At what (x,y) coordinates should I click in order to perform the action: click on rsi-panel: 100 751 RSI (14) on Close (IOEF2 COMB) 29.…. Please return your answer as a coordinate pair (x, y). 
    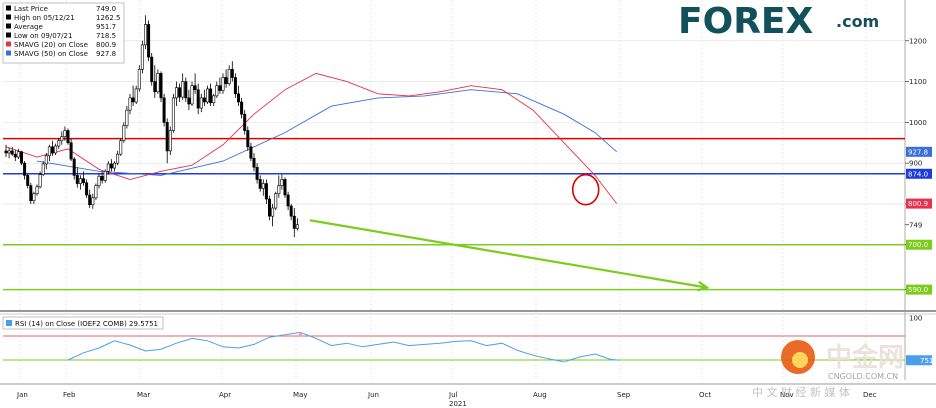
    Looking at the image, I should click on (467, 340).